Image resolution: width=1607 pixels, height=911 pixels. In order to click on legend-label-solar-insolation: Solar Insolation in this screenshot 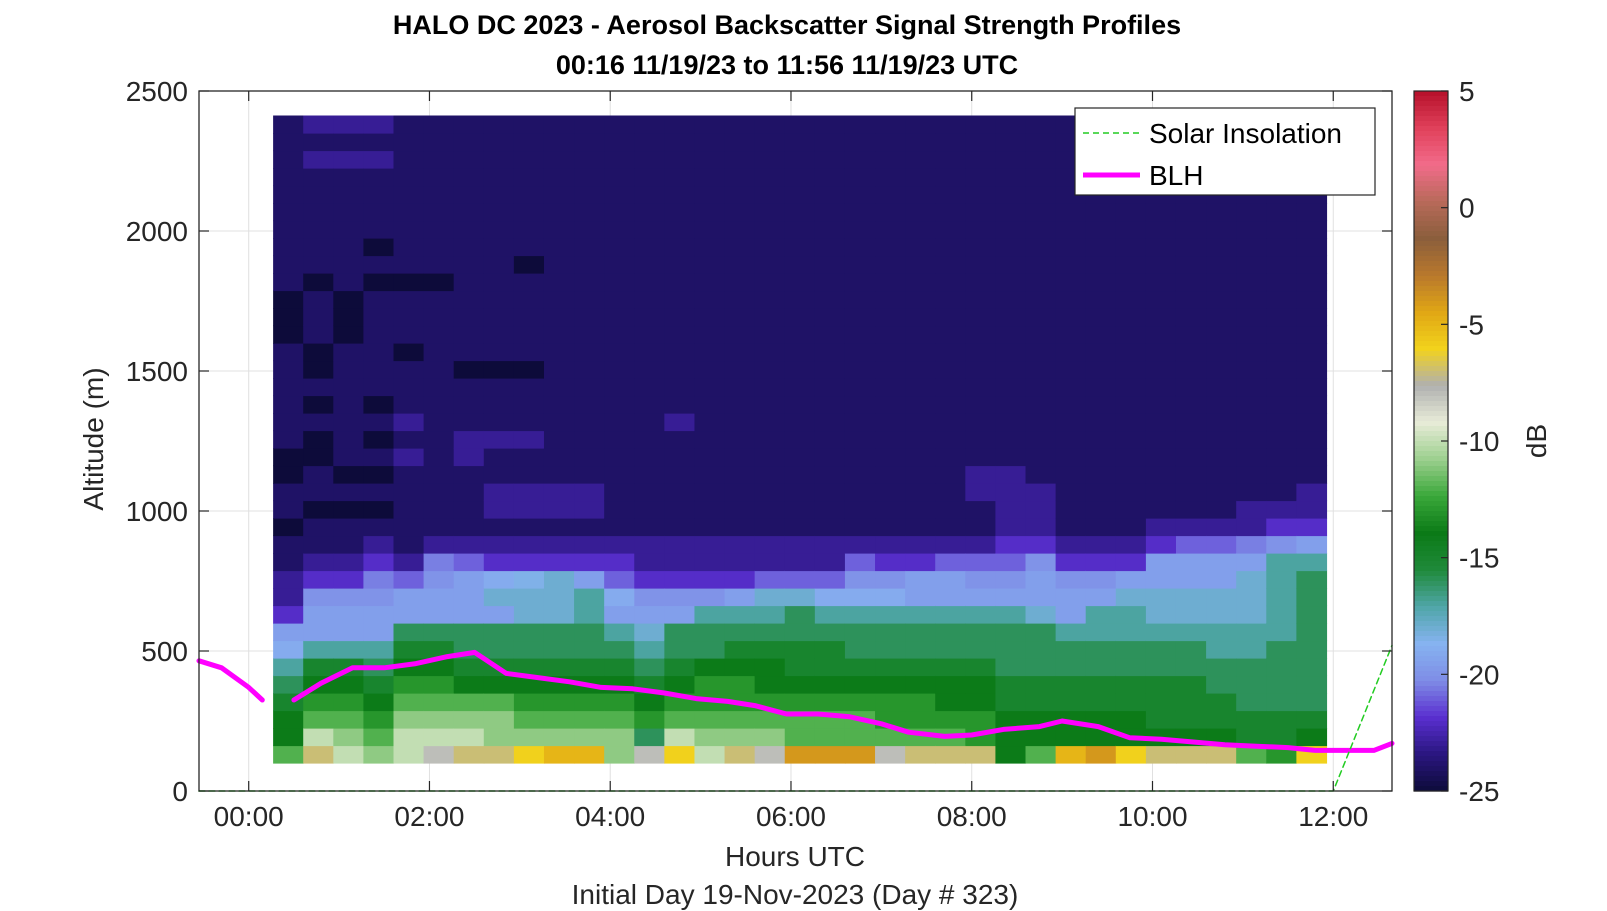, I will do `click(1245, 133)`.